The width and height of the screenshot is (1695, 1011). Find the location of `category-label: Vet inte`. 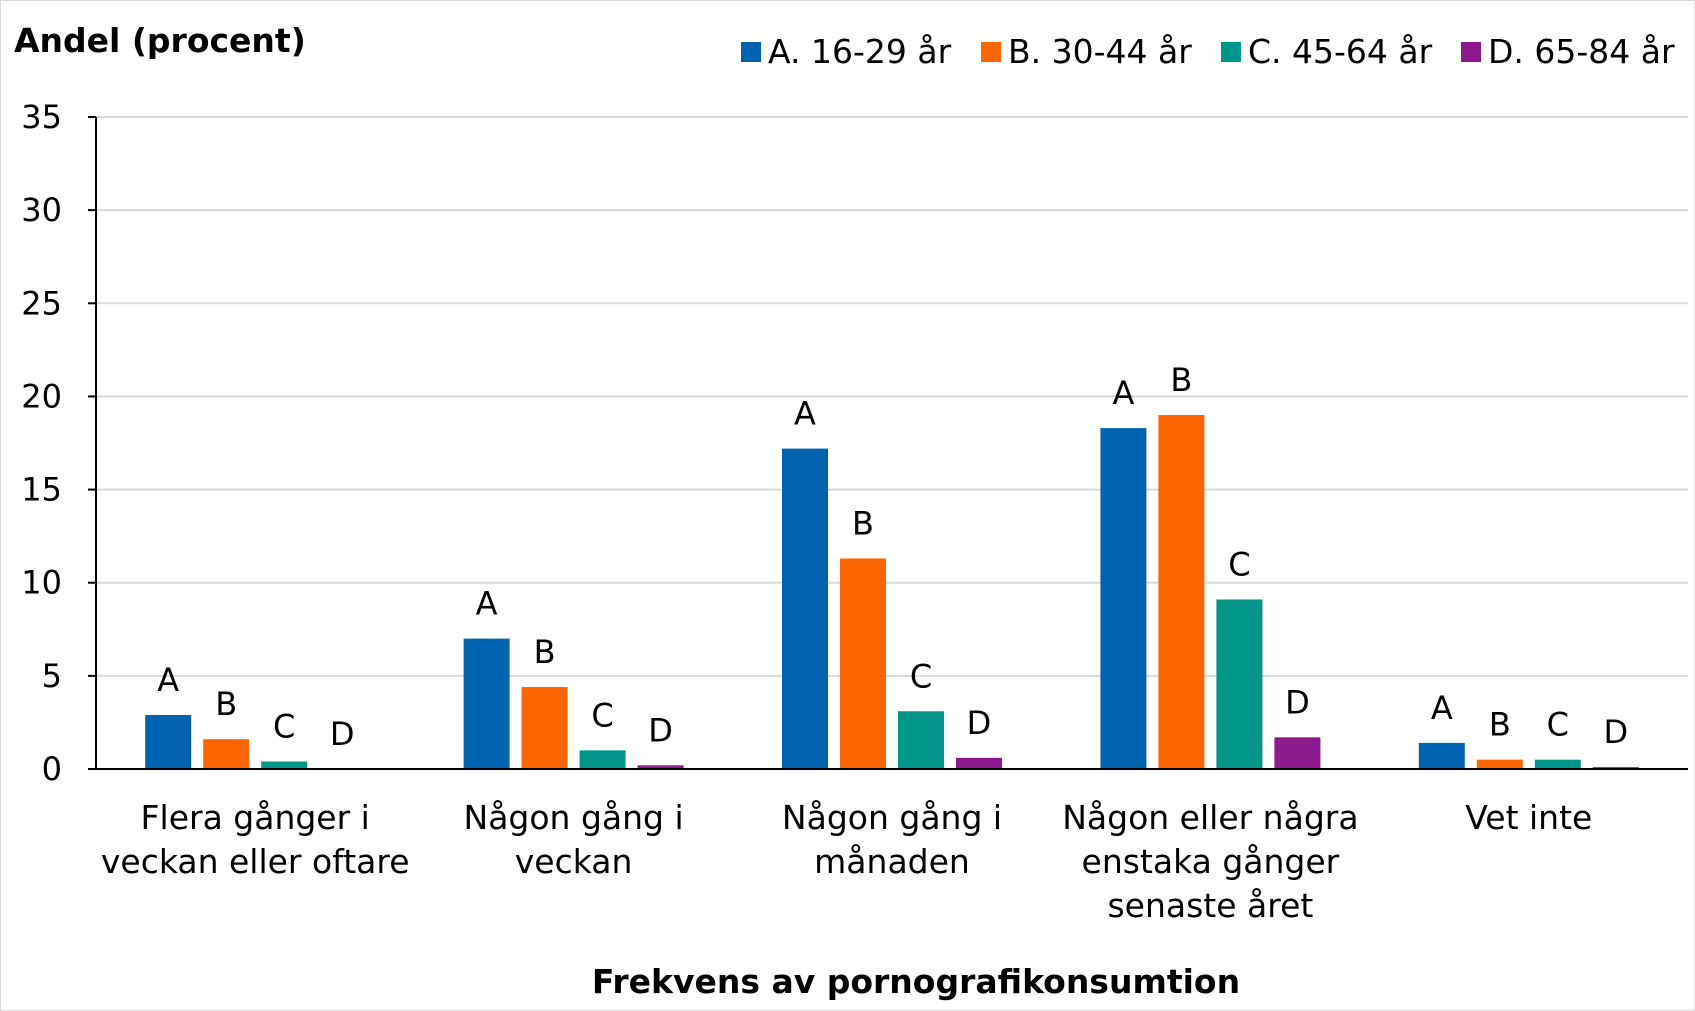

category-label: Vet inte is located at coordinates (1528, 817).